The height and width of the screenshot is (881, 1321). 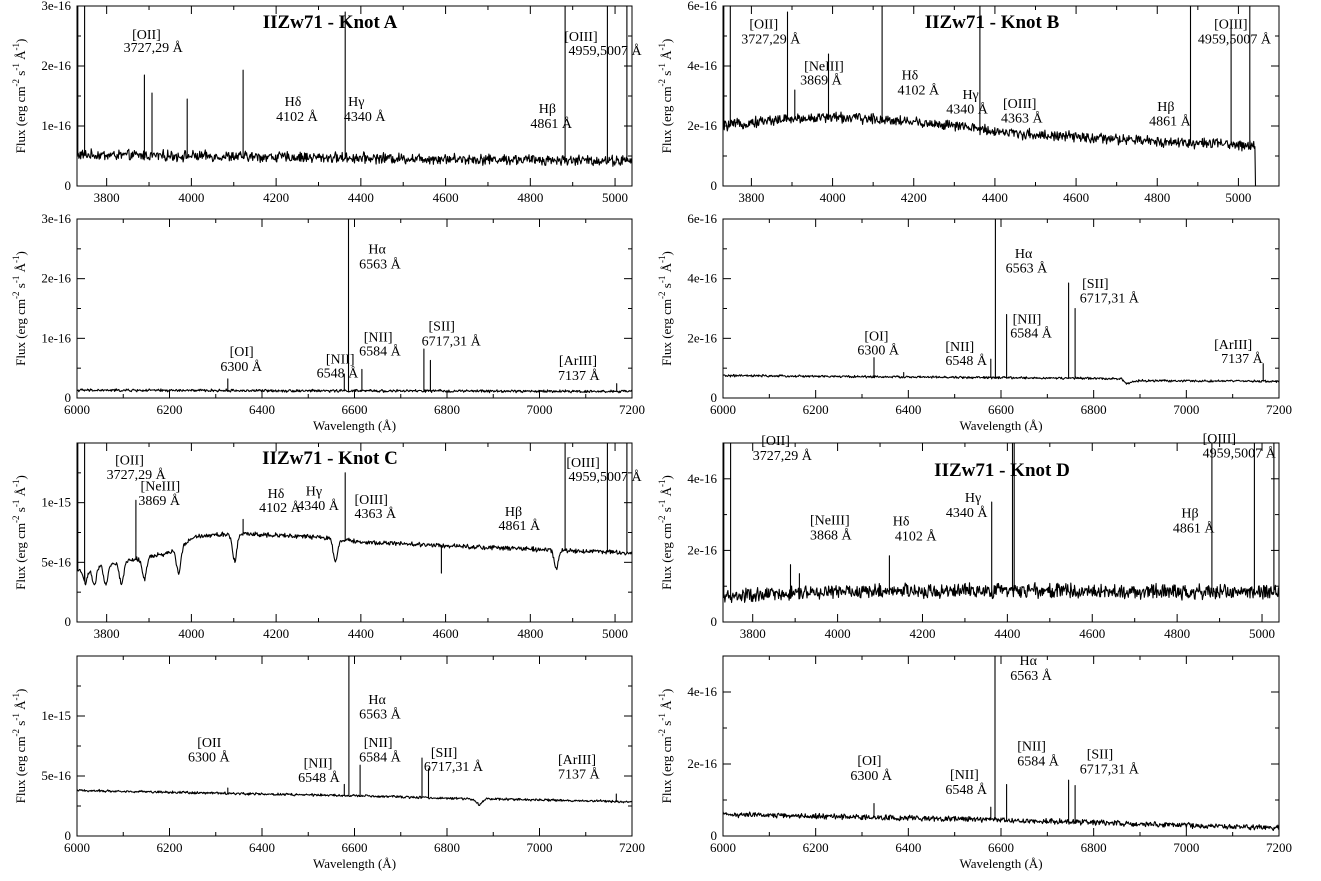 I want to click on x-tick-label: 6000, so click(x=723, y=409).